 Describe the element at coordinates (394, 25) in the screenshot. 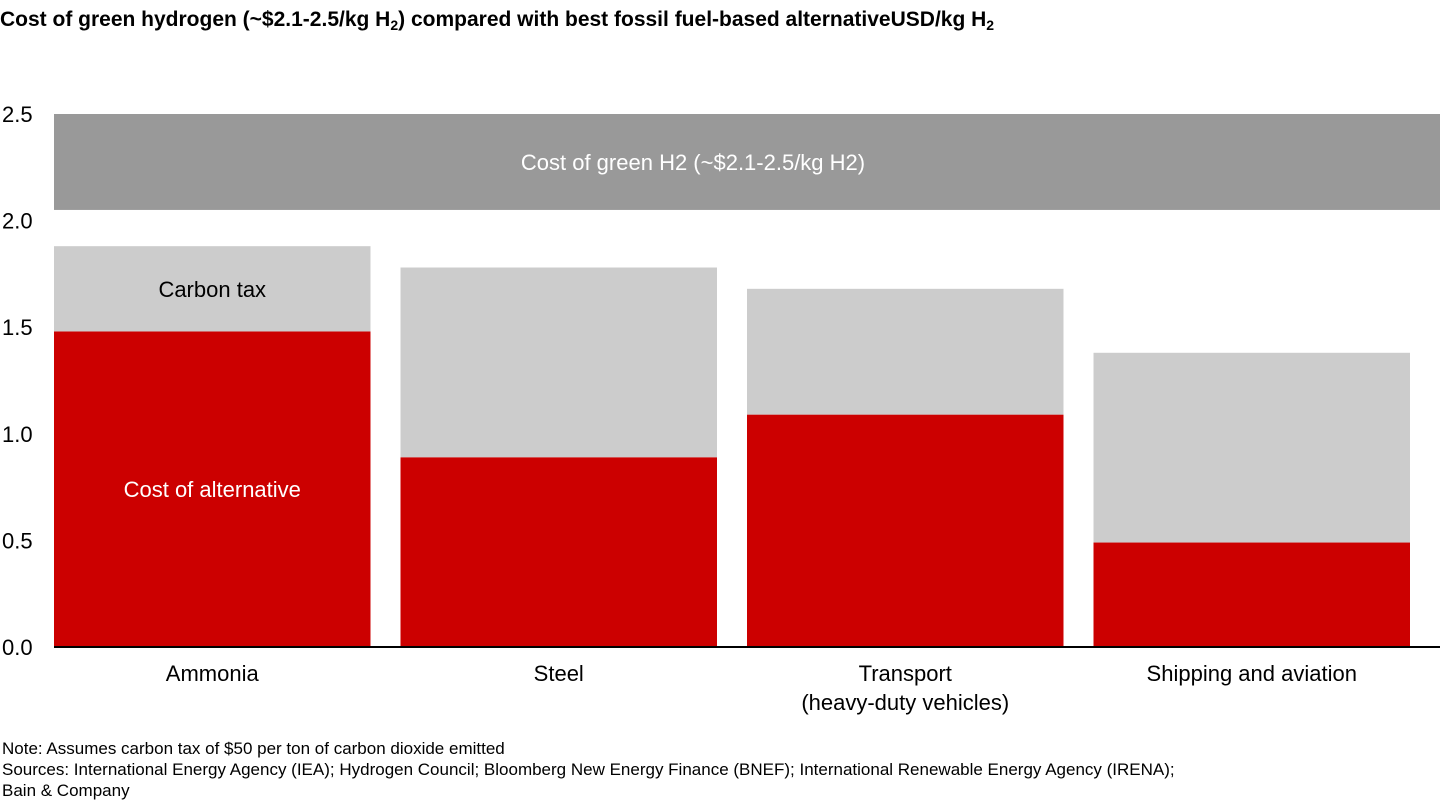

I see `title-subscript: 2` at that location.